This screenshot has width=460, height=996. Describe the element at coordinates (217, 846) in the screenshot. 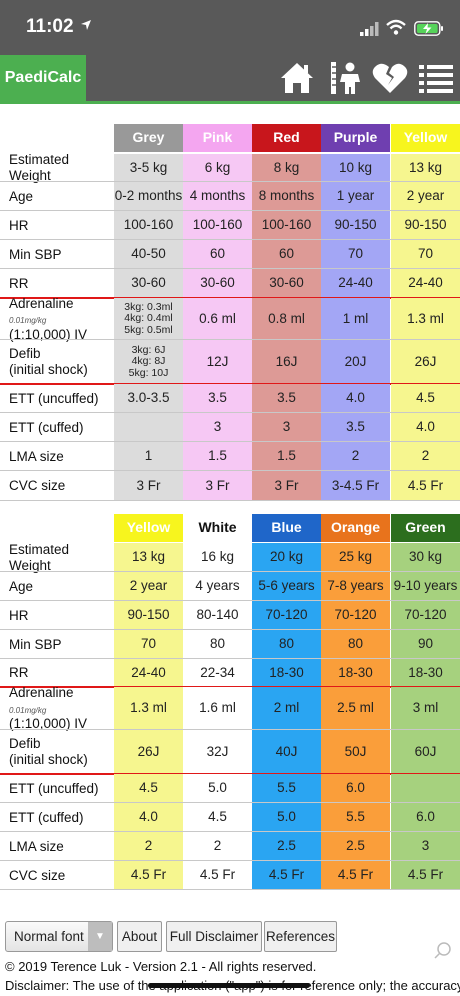

I see `cell-white: 2` at that location.